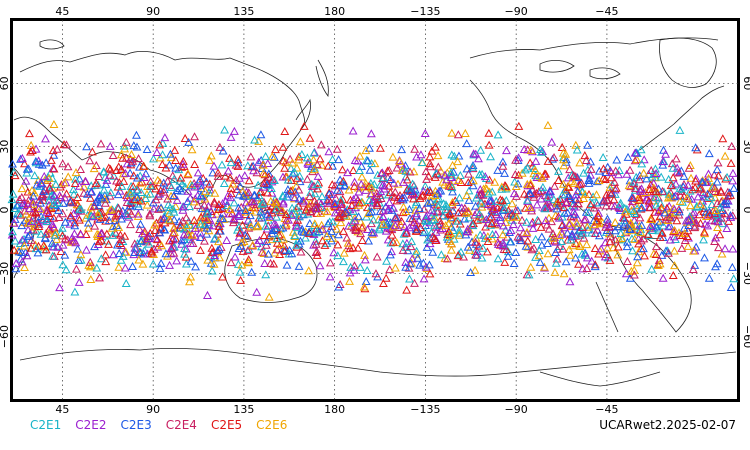 The height and width of the screenshot is (450, 750). I want to click on bottom-lon-label: 45, so click(62, 409).